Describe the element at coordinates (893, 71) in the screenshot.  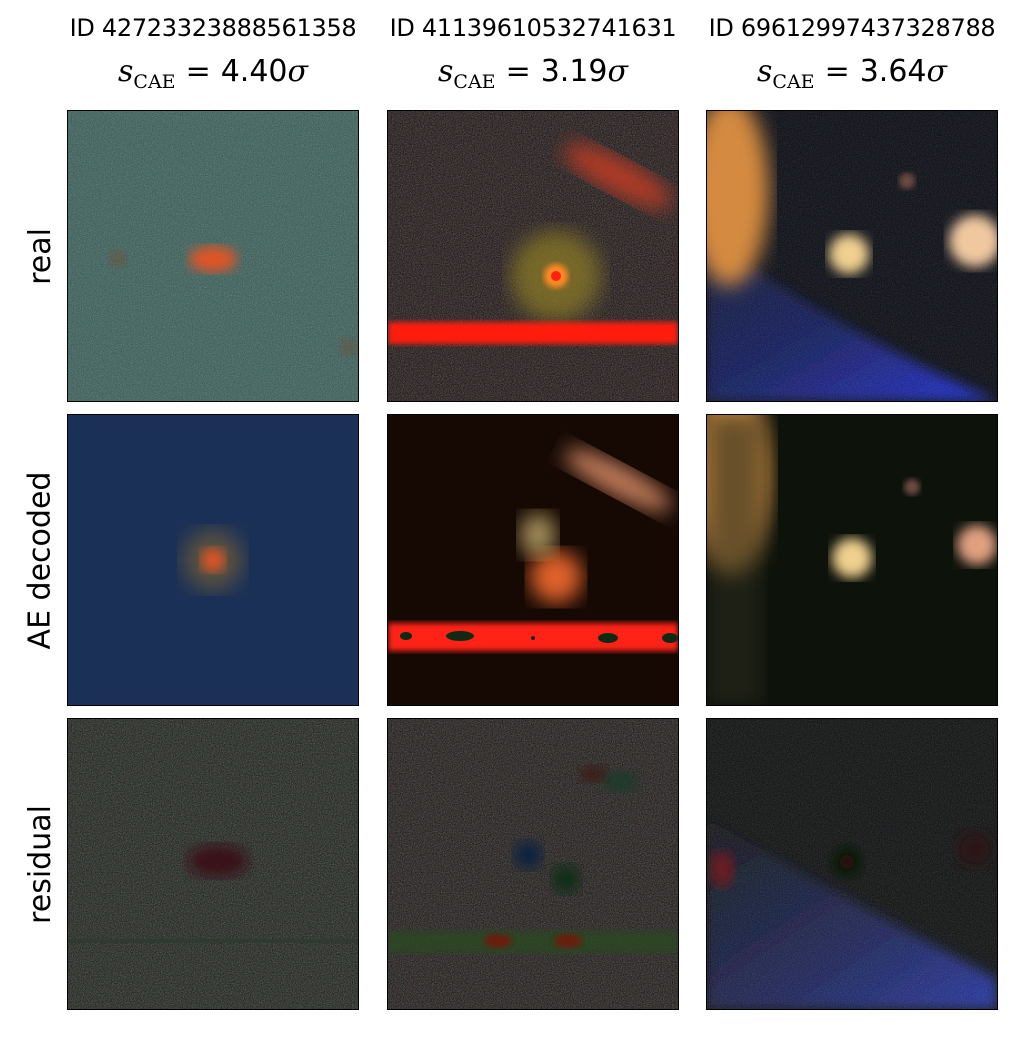
I see `score-value: 3.64` at that location.